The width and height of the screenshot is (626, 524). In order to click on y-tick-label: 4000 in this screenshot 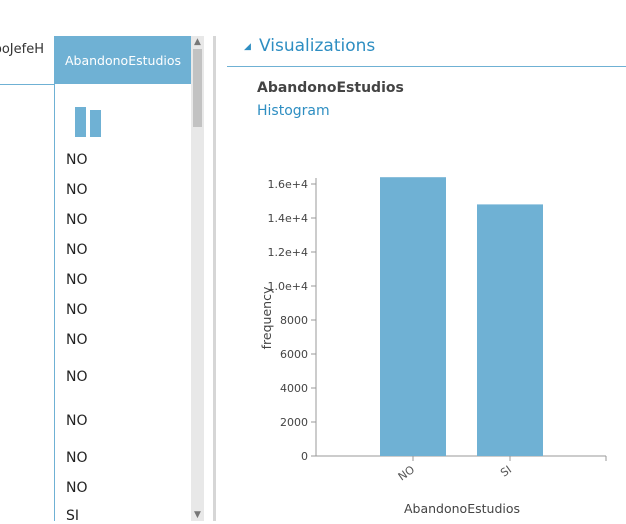, I will do `click(294, 388)`.